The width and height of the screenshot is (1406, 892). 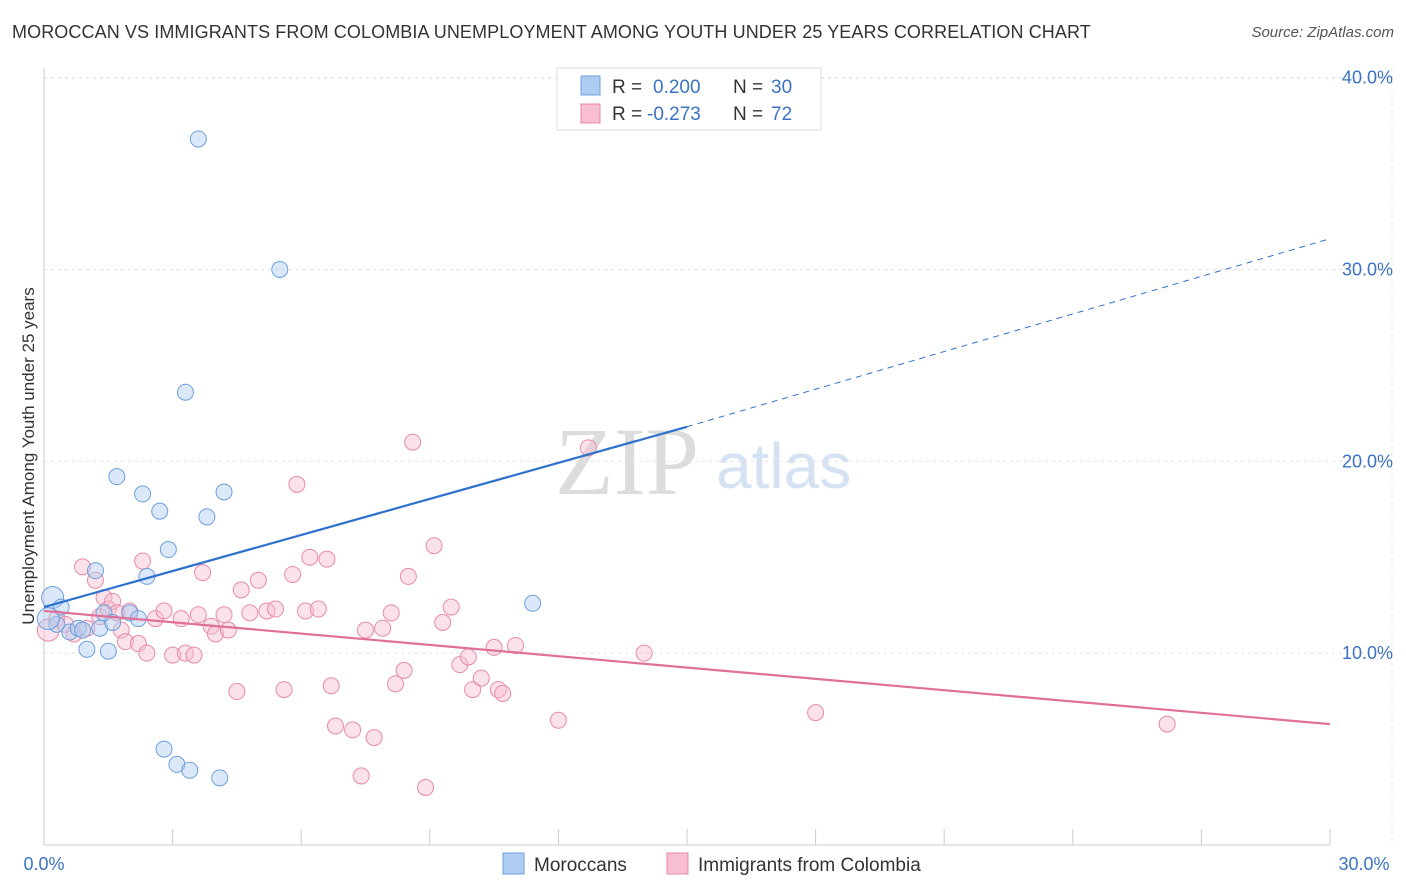 What do you see at coordinates (687, 667) in the screenshot?
I see `colombia-trend-line` at bounding box center [687, 667].